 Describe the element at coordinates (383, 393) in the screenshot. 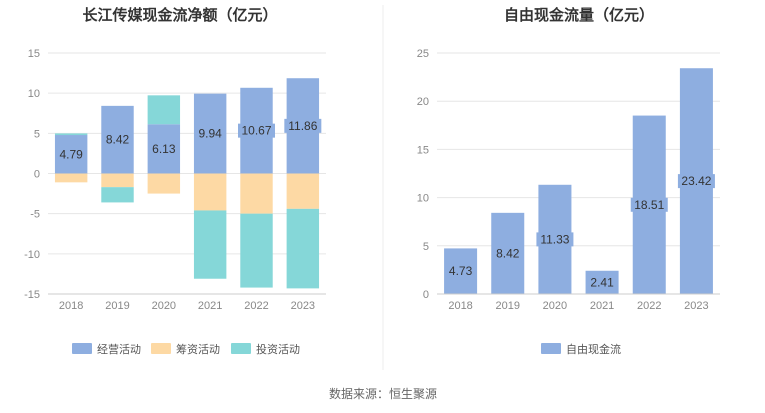

I see `source-note: 数据来源：恒生聚源` at that location.